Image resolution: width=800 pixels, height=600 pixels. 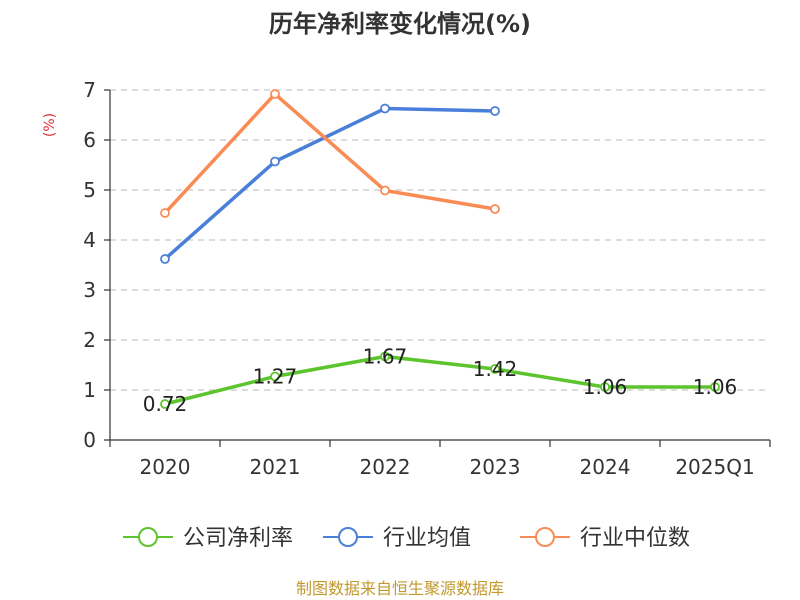 I want to click on x-tick-label: 2020, so click(x=165, y=467).